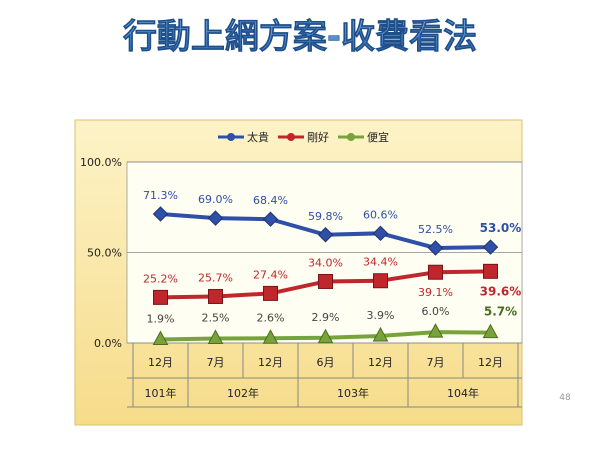 The height and width of the screenshot is (454, 600). Describe the element at coordinates (501, 228) in the screenshot. I see `data-label: 53.0%` at that location.